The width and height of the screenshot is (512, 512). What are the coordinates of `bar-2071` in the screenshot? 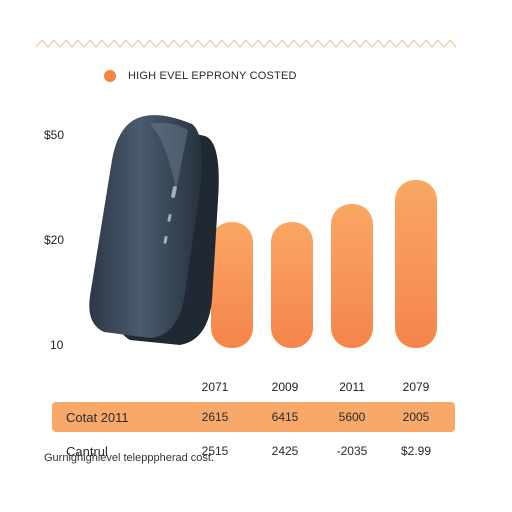 It's located at (232, 285).